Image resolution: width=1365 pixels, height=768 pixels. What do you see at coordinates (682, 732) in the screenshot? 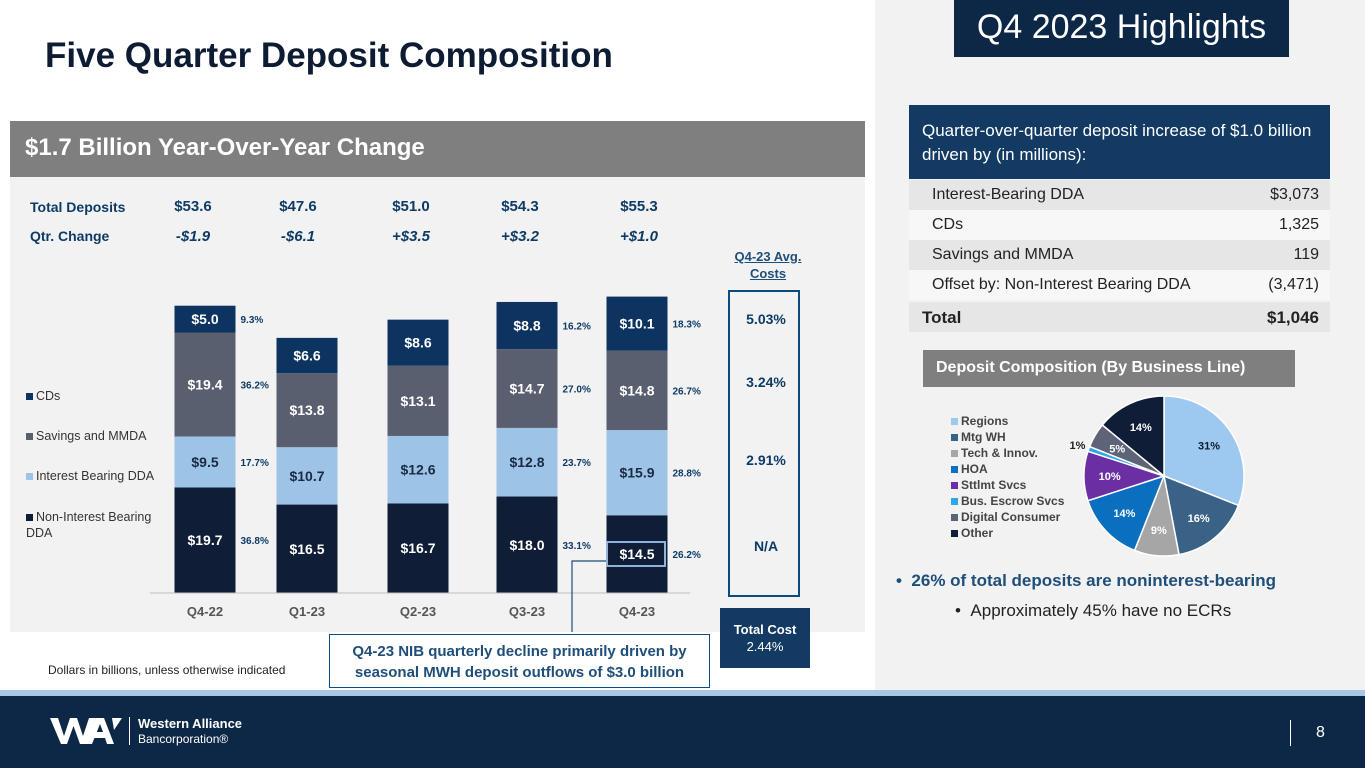
I see `footer` at bounding box center [682, 732].